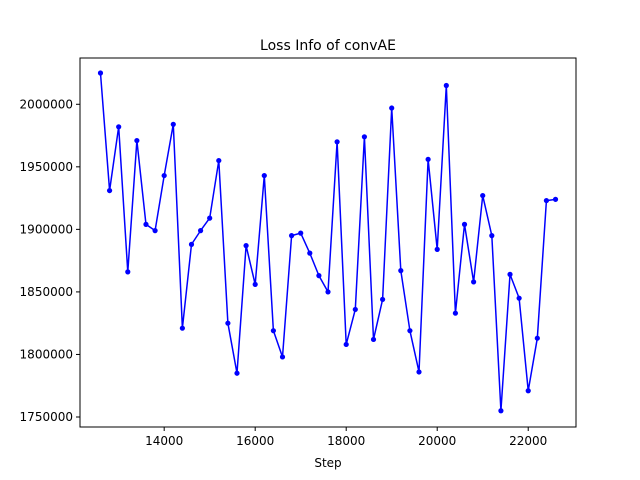 The height and width of the screenshot is (480, 640). Describe the element at coordinates (164, 441) in the screenshot. I see `x-tick-label: 14000` at that location.